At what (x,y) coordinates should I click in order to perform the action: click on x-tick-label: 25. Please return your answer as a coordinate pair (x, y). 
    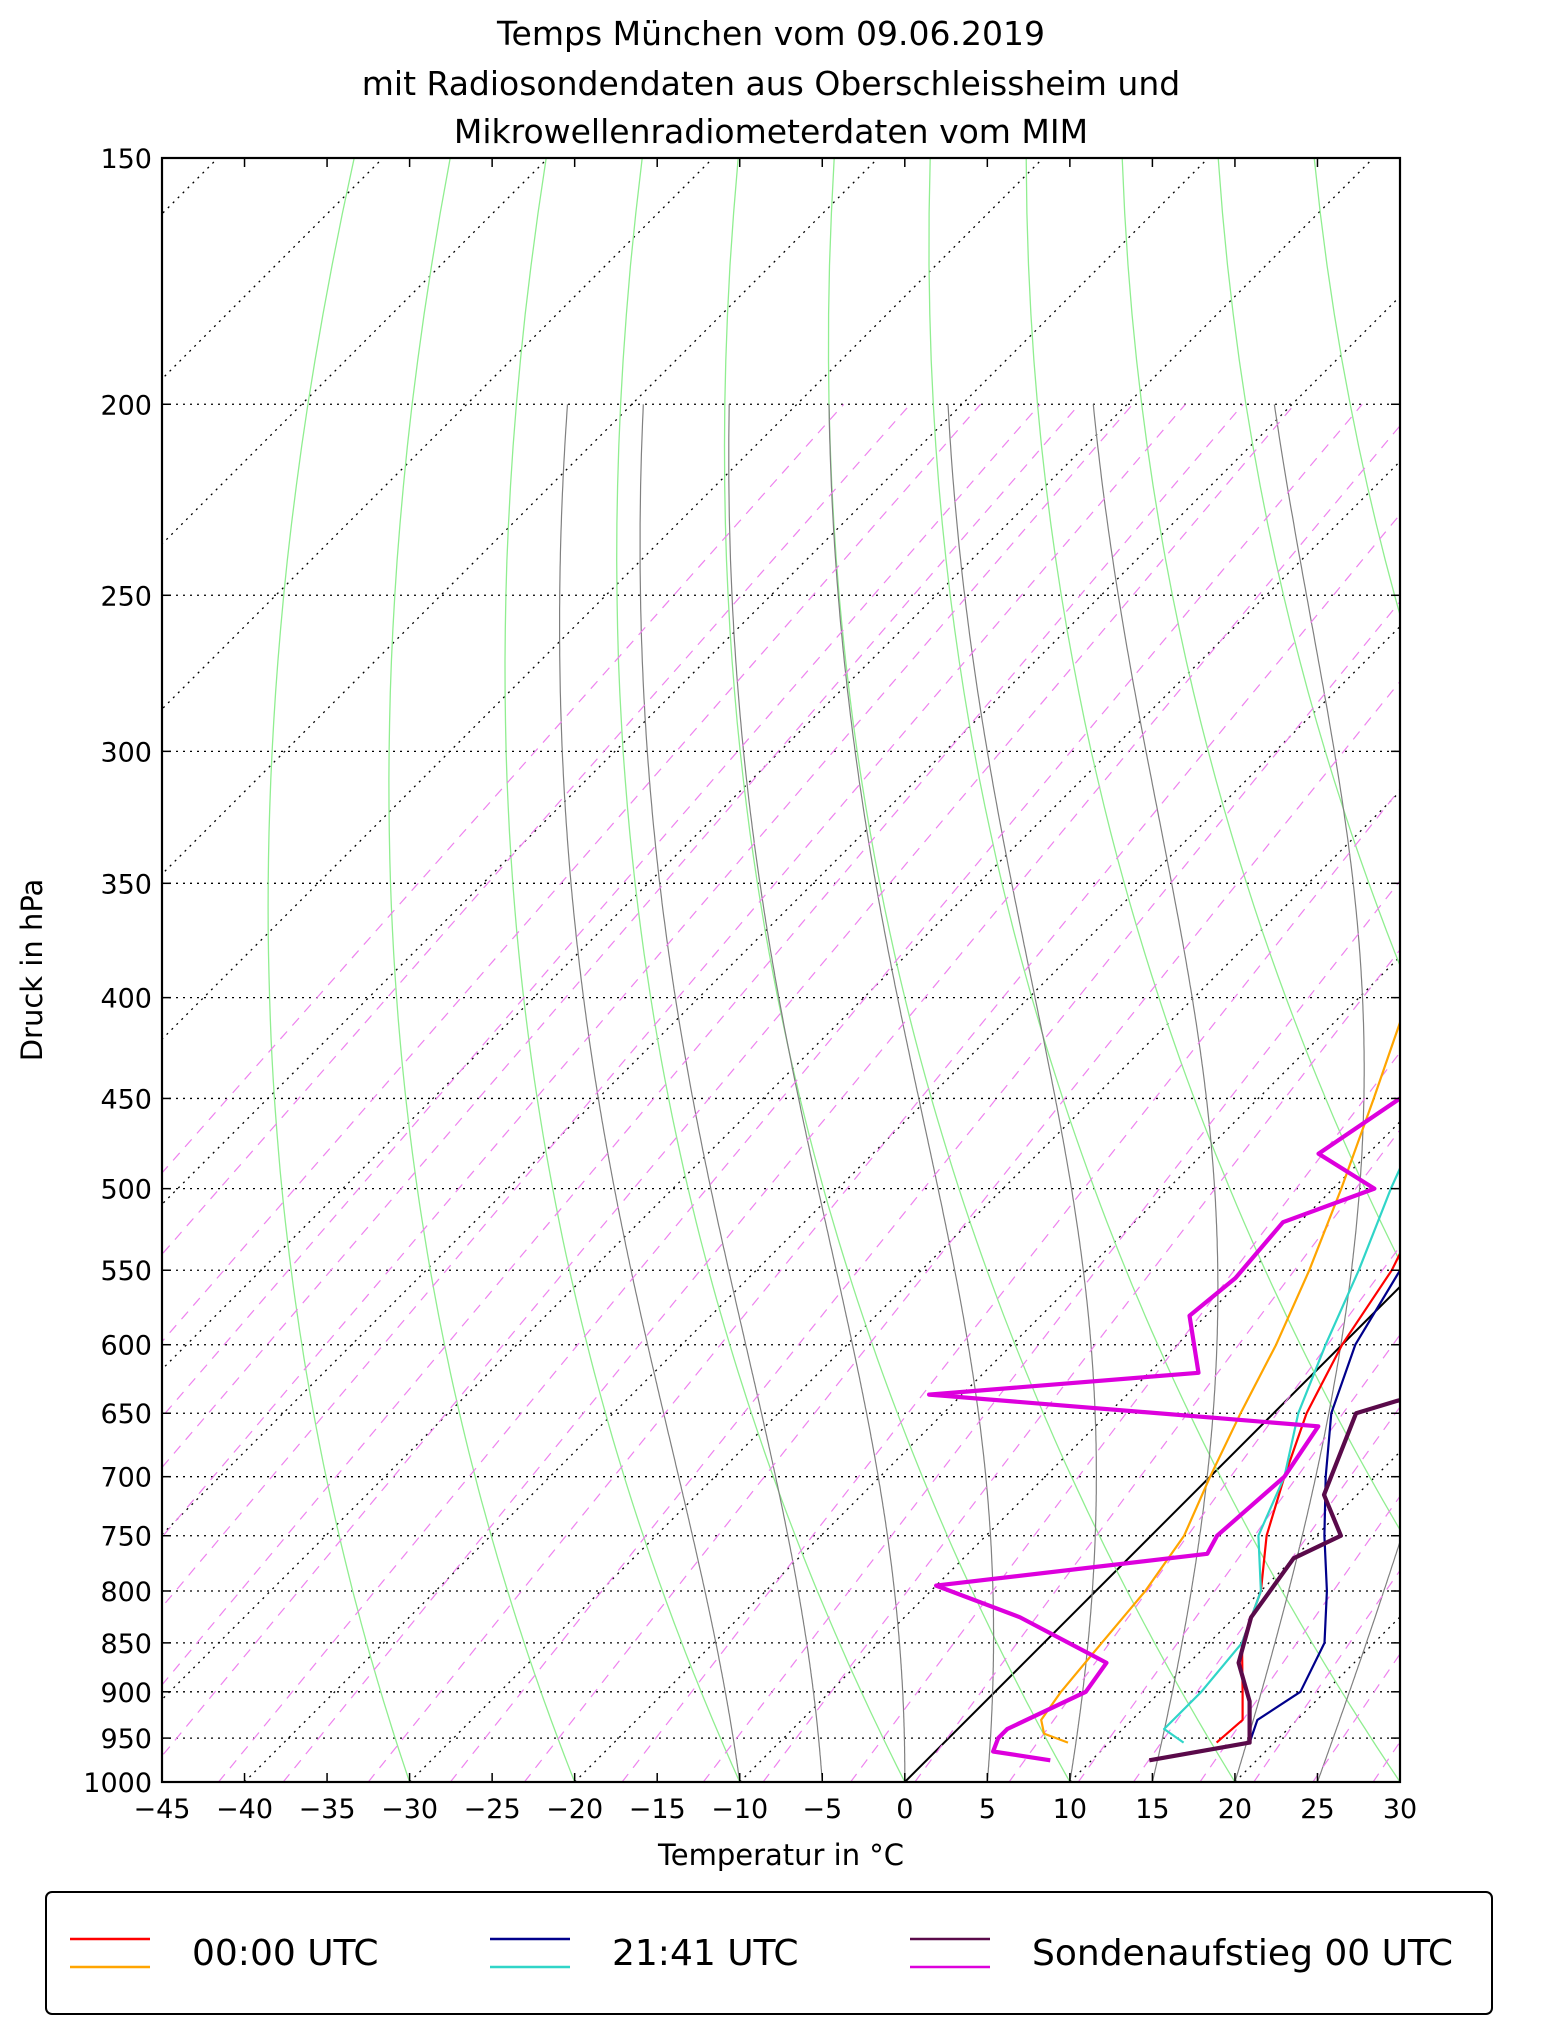
    Looking at the image, I should click on (1317, 1809).